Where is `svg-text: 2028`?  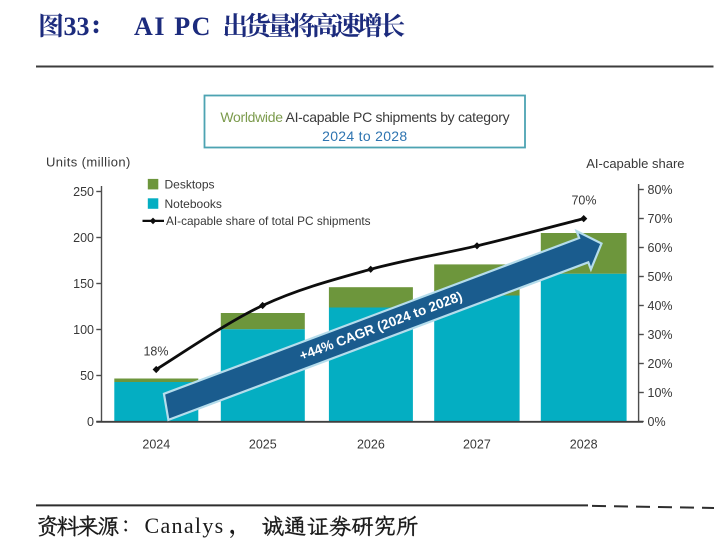
svg-text: 2028 is located at coordinates (584, 445).